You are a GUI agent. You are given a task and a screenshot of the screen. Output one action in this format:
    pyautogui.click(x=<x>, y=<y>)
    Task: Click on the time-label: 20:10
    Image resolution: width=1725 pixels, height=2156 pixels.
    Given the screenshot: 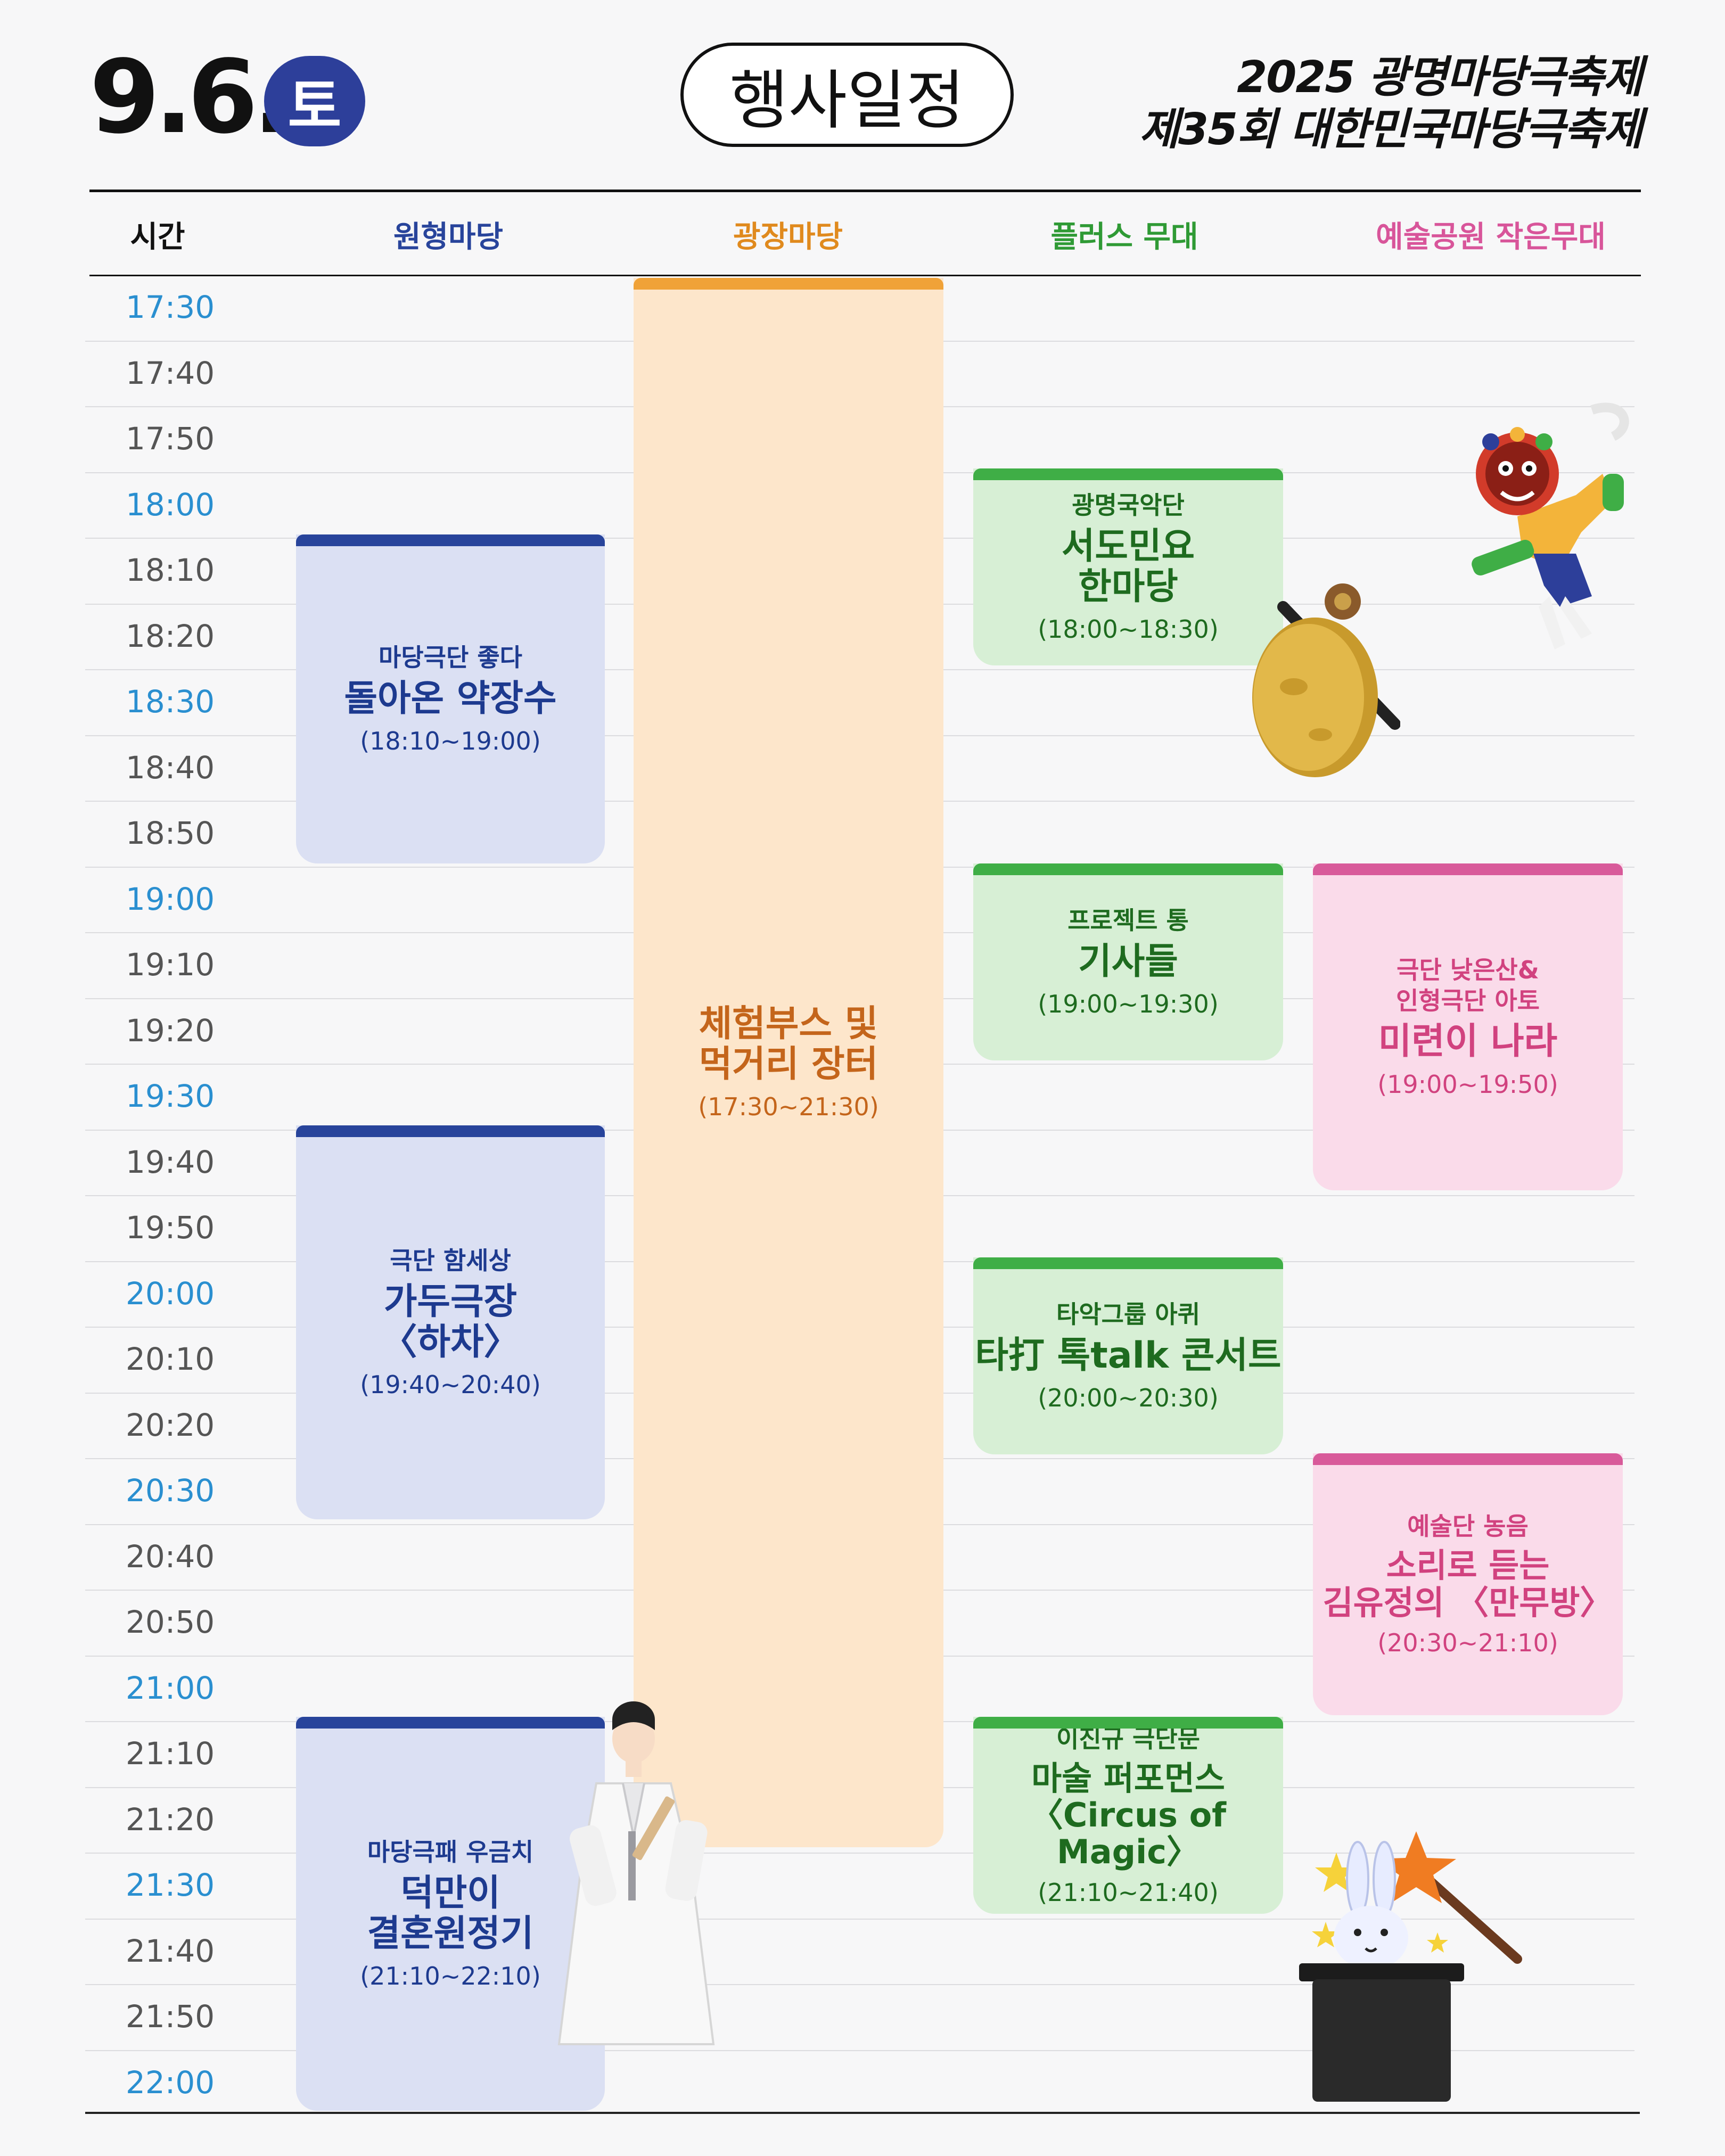 What is the action you would take?
    pyautogui.click(x=170, y=1359)
    